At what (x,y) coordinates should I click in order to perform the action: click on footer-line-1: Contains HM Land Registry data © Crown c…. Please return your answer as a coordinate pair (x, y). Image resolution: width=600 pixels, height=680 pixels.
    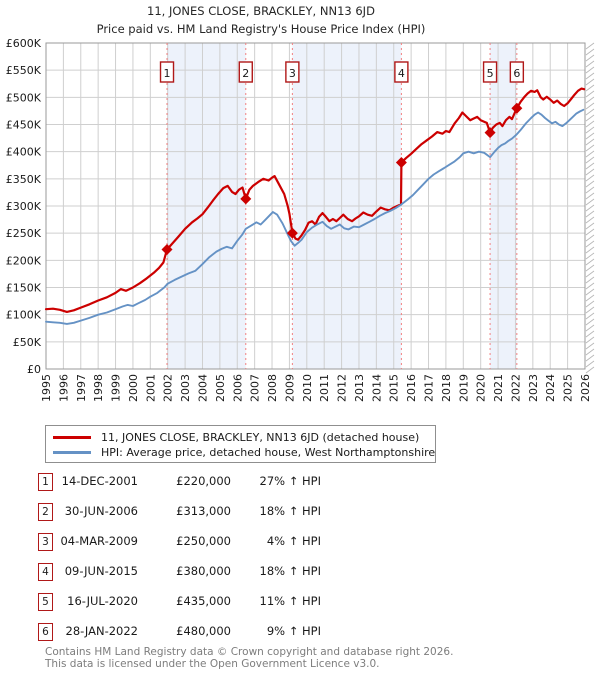
    Looking at the image, I should click on (249, 652).